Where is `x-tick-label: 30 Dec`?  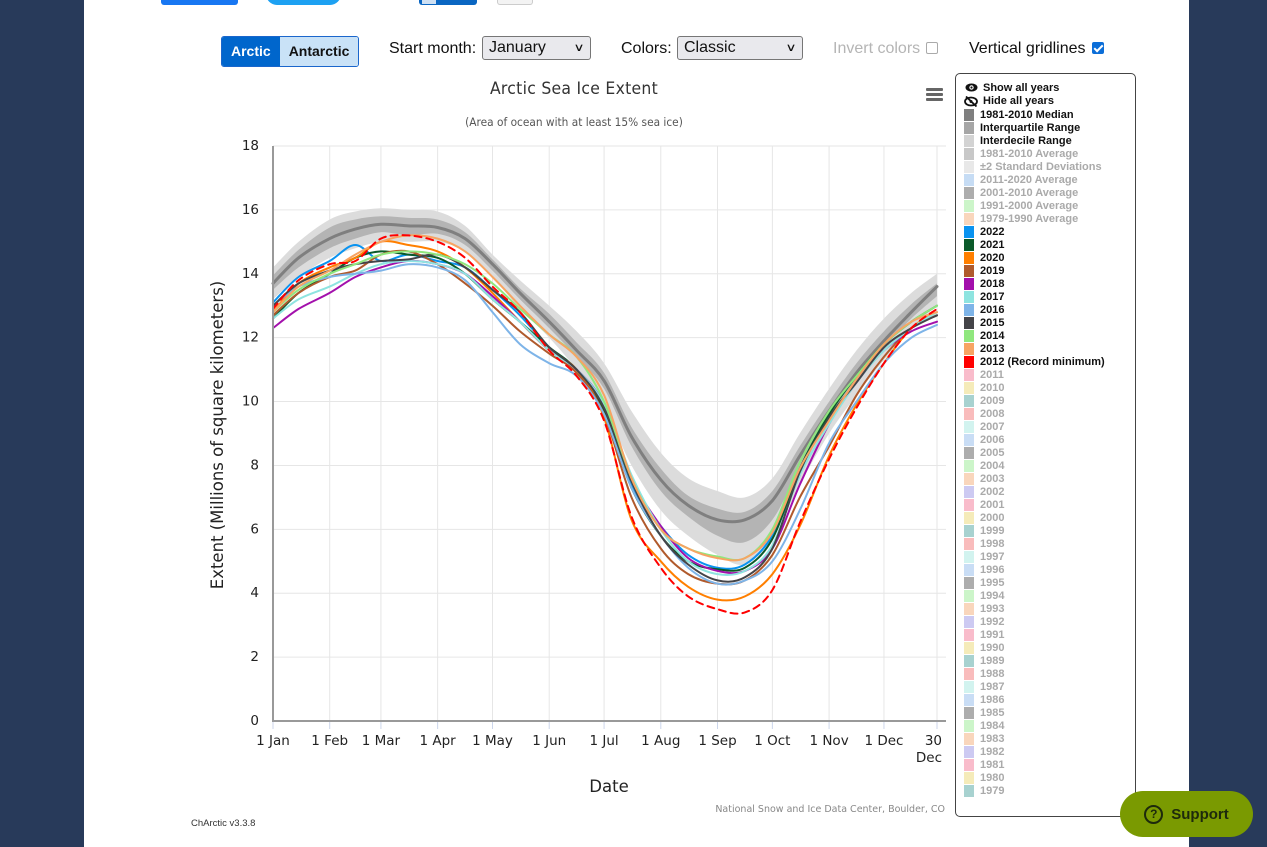 x-tick-label: 30 Dec is located at coordinates (929, 749).